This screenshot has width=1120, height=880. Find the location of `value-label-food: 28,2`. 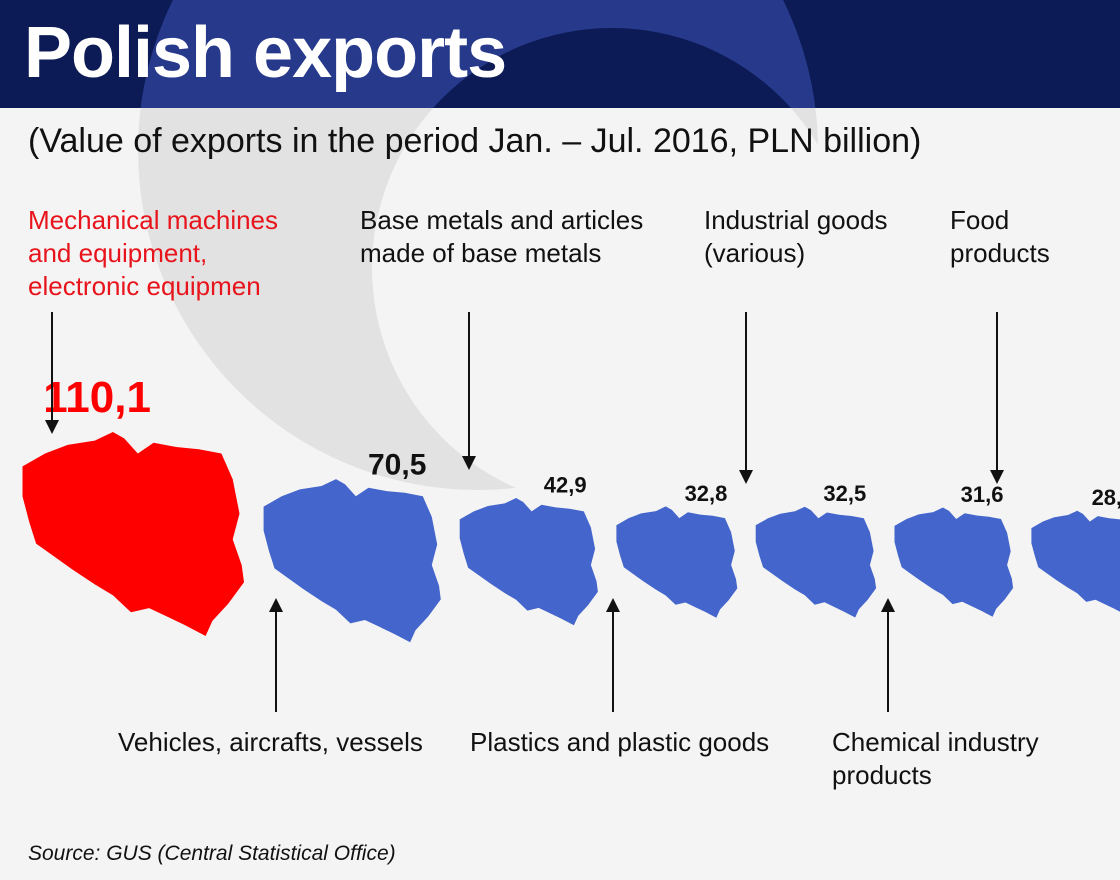

value-label-food: 28,2 is located at coordinates (1106, 497).